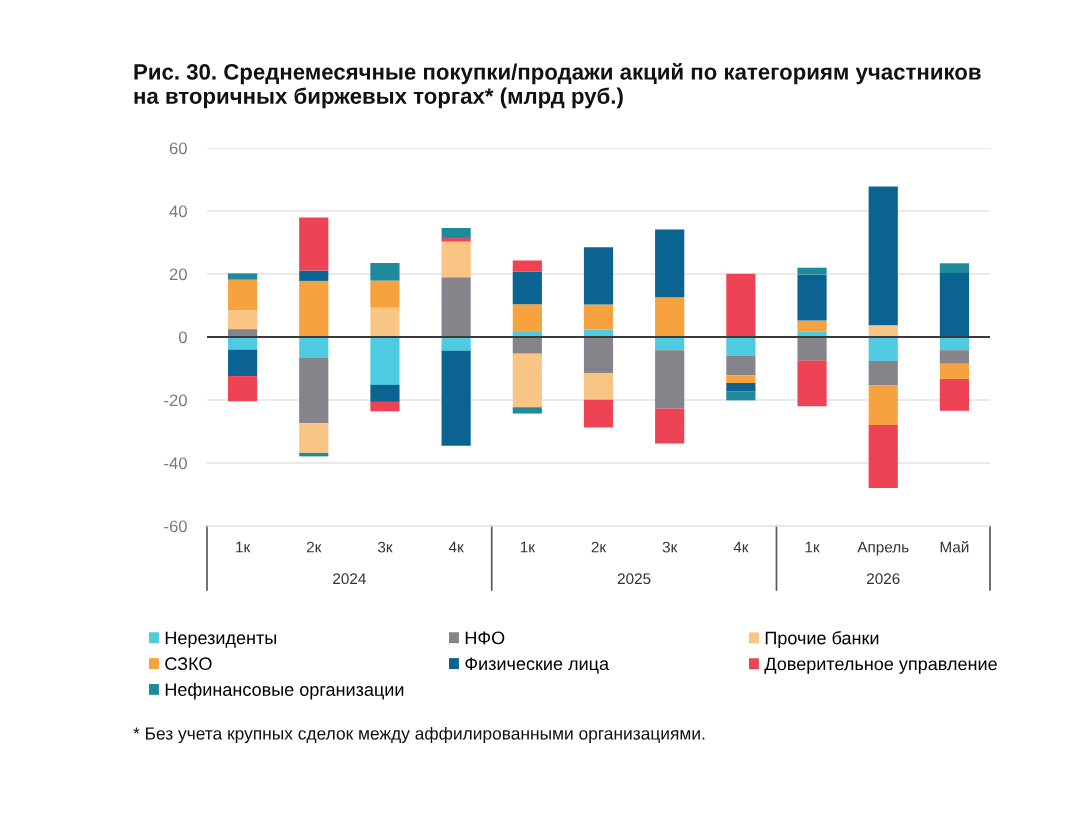 Image resolution: width=1085 pixels, height=840 pixels. What do you see at coordinates (883, 579) in the screenshot?
I see `text: 2026` at bounding box center [883, 579].